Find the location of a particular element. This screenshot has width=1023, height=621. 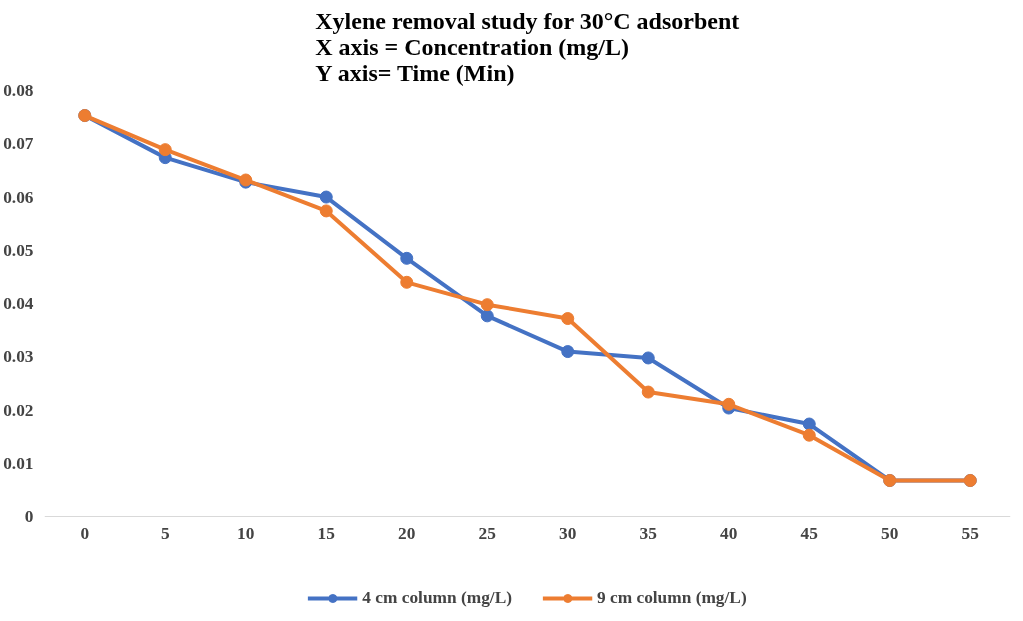

x-tick-label: 25 is located at coordinates (487, 533).